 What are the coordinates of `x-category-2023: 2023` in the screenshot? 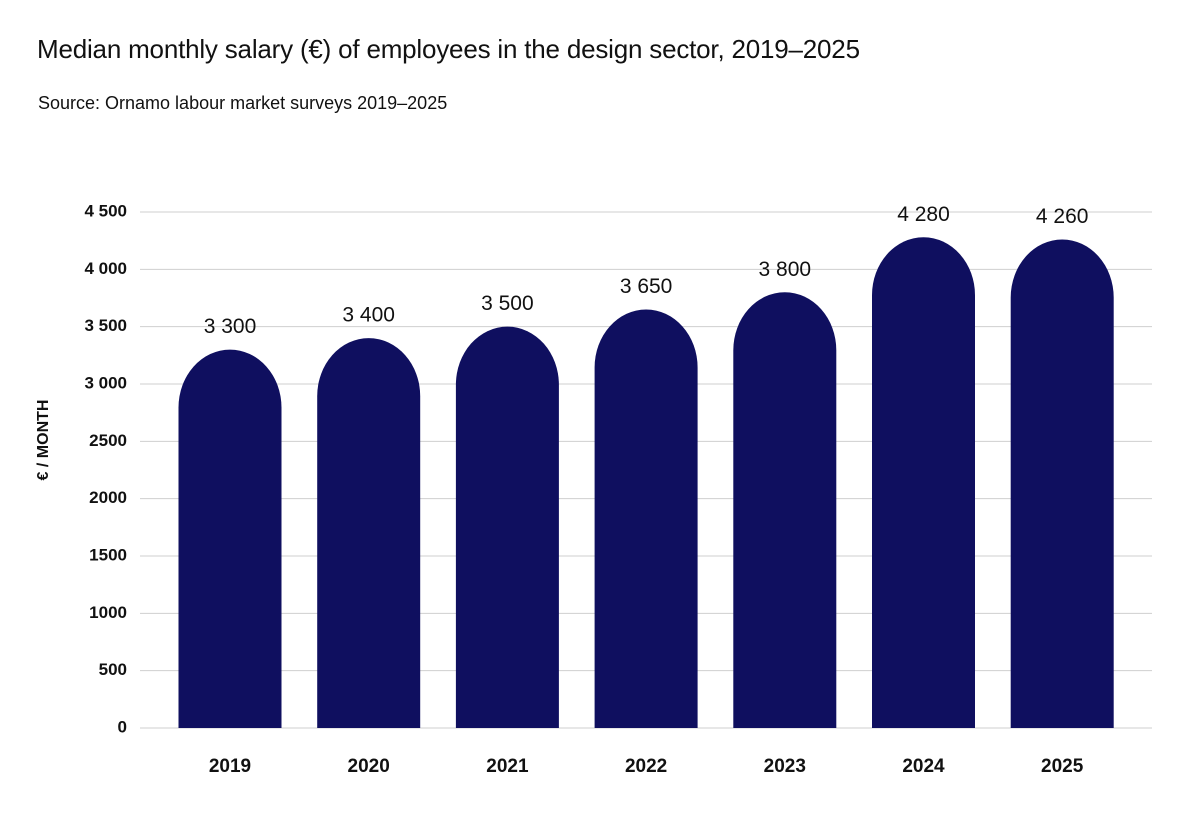 It's located at (785, 766).